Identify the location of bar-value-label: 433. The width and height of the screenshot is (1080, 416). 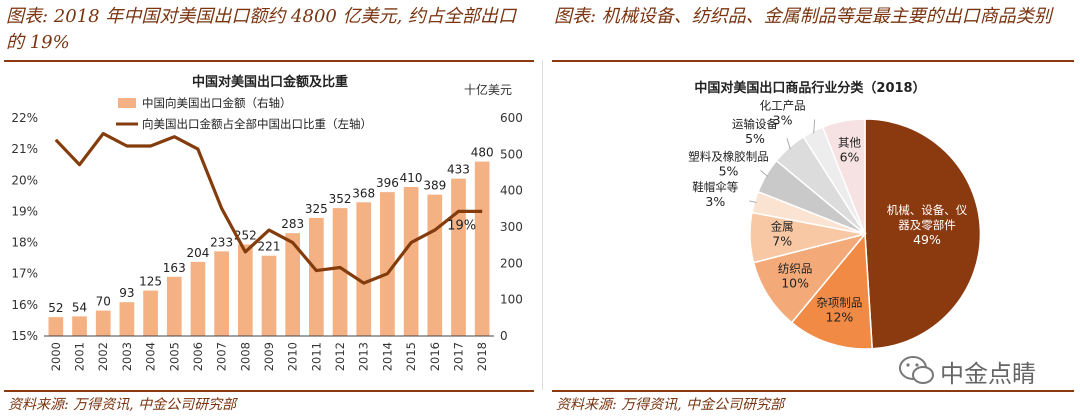
(458, 170).